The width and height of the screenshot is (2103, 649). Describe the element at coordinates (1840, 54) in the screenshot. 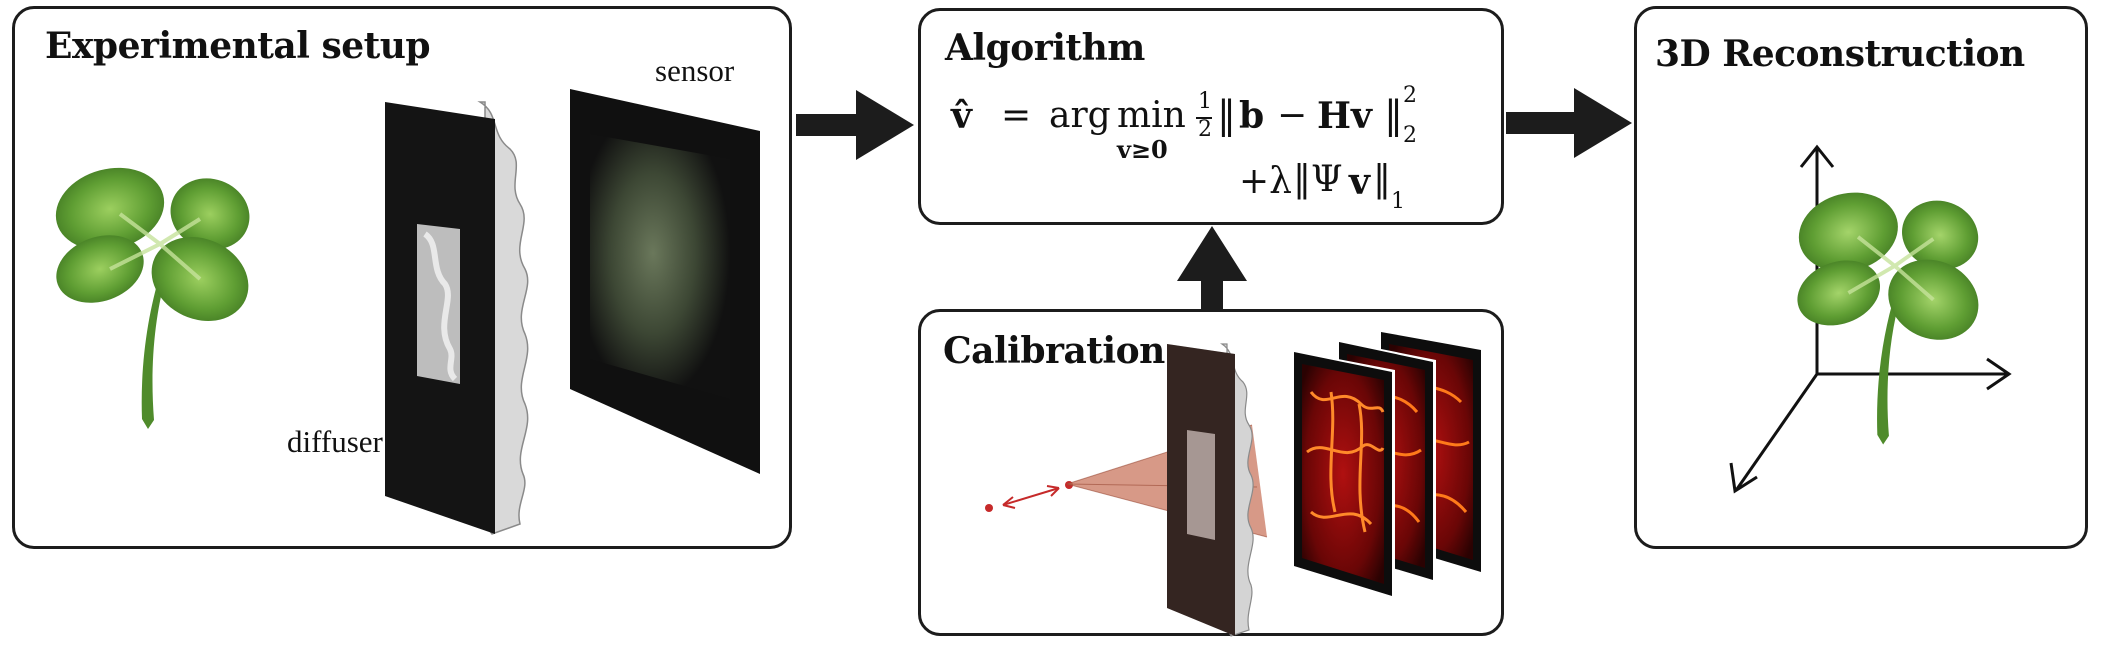

I see `reconstruction-title: 3D Reconstruction` at that location.